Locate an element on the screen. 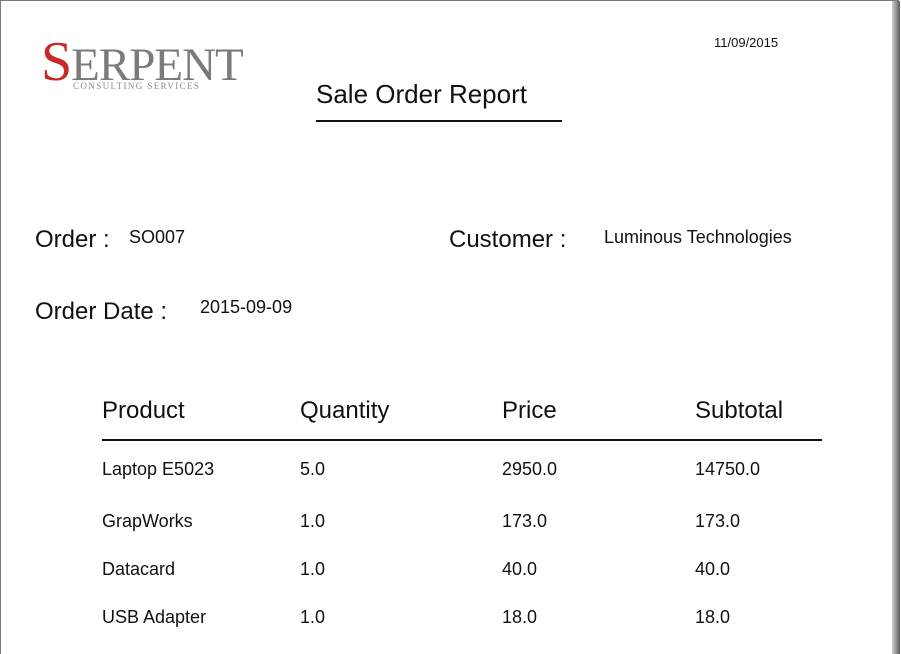  cell-subtotal: 14750.0 is located at coordinates (728, 468).